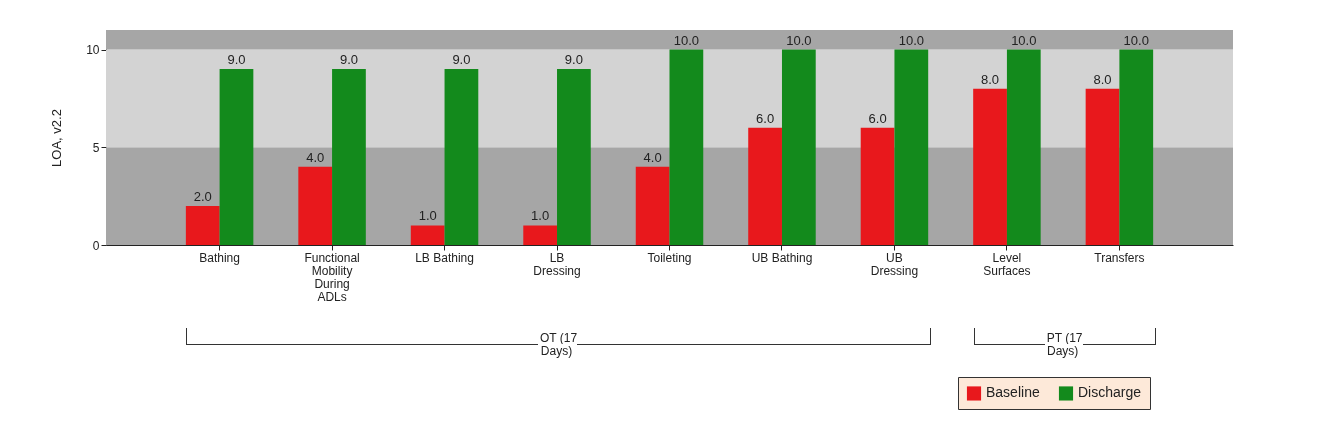  What do you see at coordinates (557, 344) in the screenshot?
I see `text: OT (17 Days)` at bounding box center [557, 344].